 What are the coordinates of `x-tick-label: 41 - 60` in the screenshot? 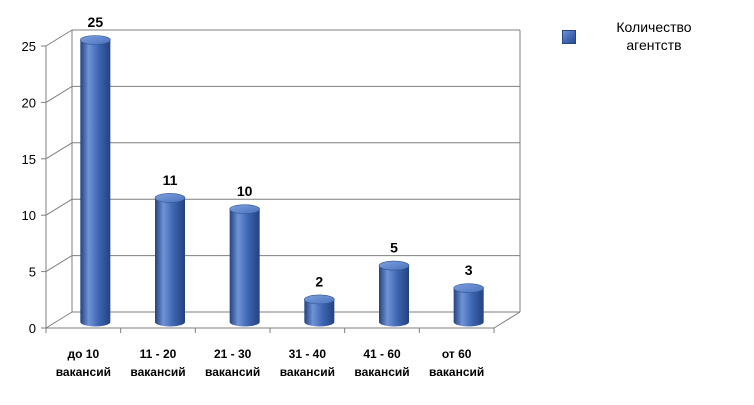 It's located at (382, 354).